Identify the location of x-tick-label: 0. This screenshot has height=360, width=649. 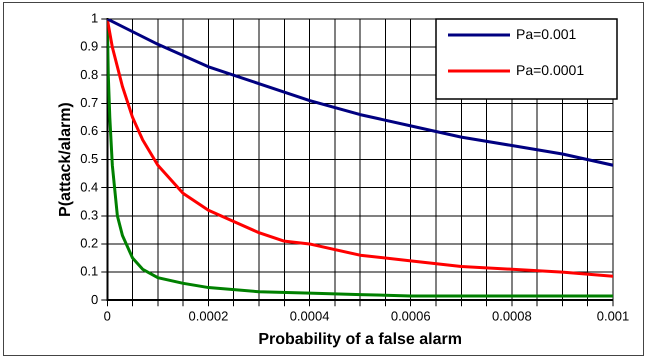
(107, 316).